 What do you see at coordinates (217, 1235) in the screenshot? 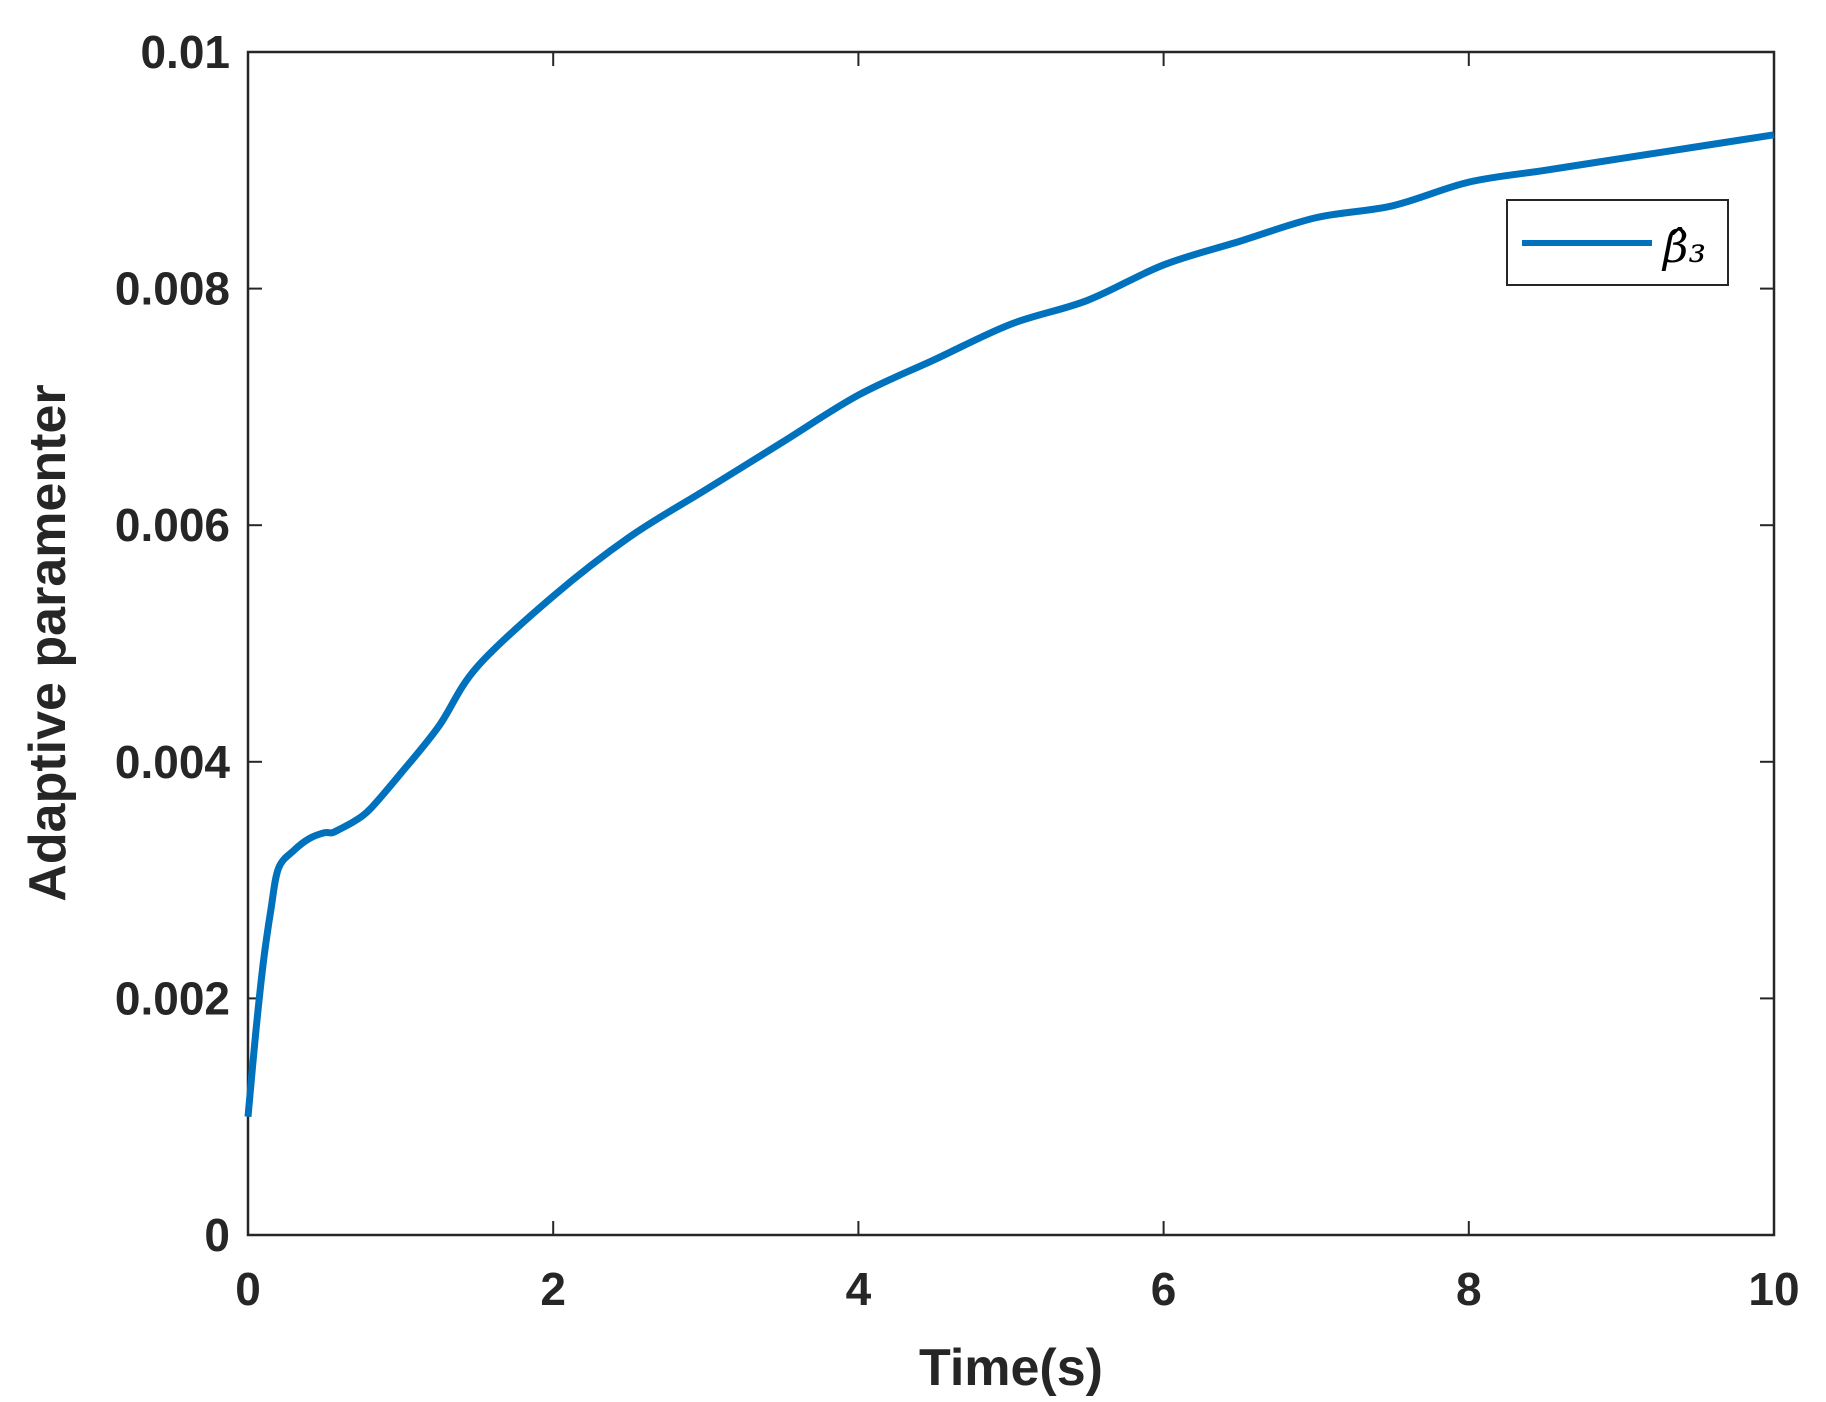
I see `y-tick-label: 0` at bounding box center [217, 1235].